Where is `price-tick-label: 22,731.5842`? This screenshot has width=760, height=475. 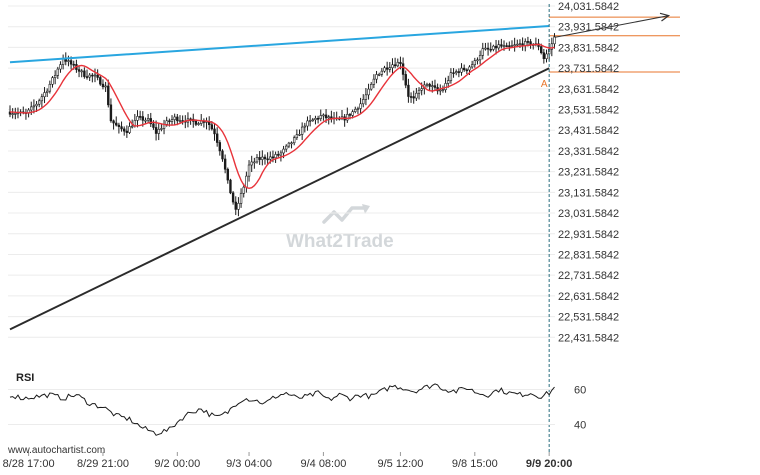 price-tick-label: 22,731.5842 is located at coordinates (588, 276).